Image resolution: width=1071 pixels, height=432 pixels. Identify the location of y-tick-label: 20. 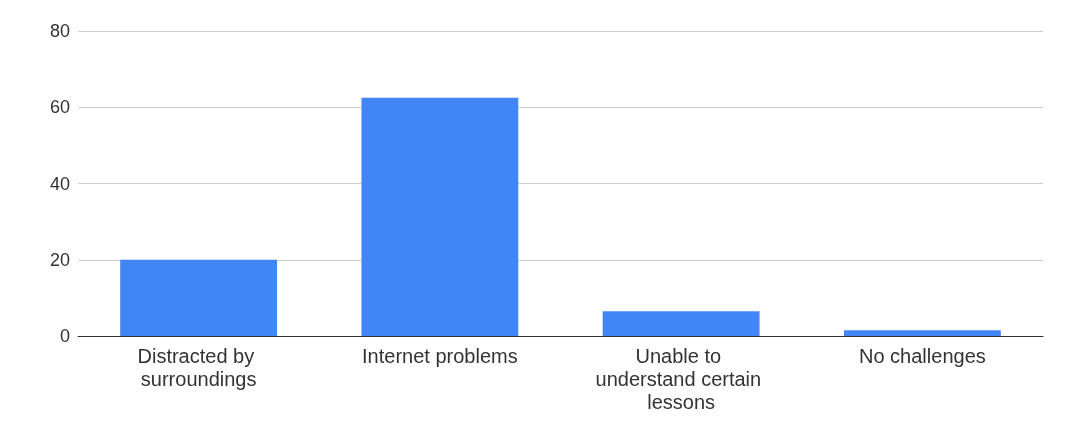
(59, 259).